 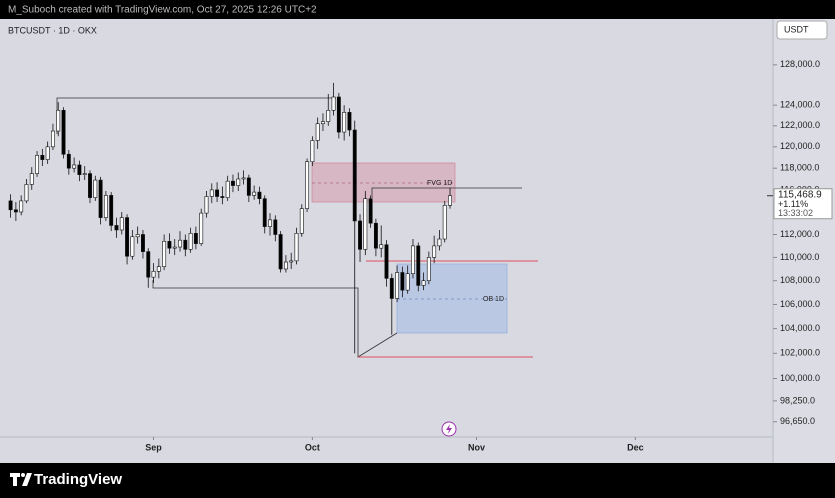 I want to click on y-tick-label: 104,000.0, so click(x=800, y=328).